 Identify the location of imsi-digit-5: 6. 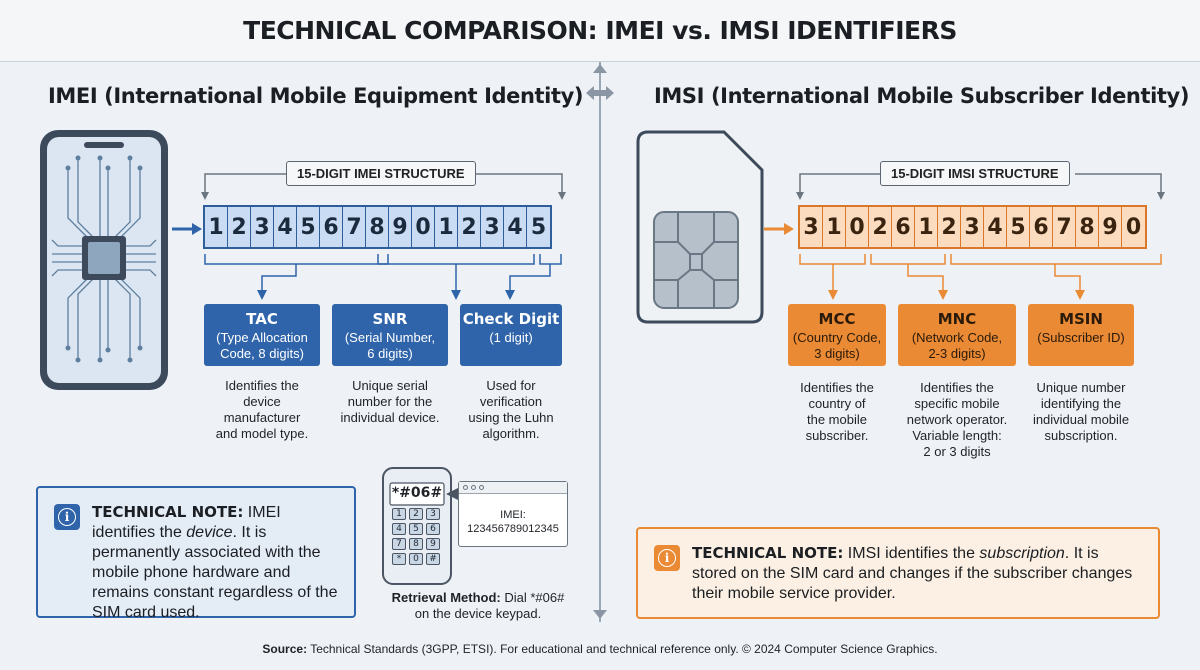
(903, 227).